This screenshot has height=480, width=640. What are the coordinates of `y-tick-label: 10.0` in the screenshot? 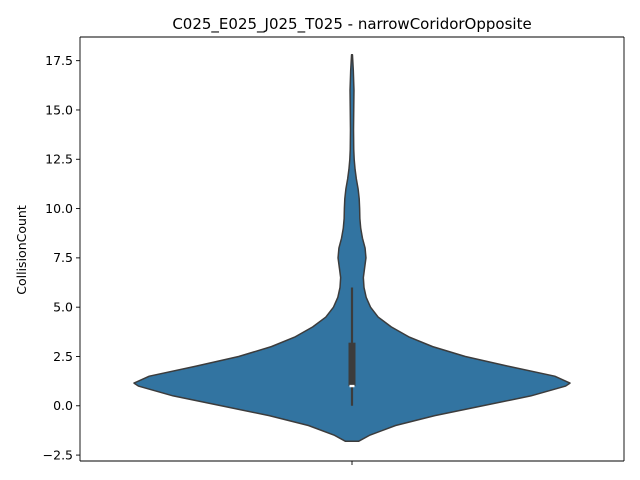 It's located at (59, 208).